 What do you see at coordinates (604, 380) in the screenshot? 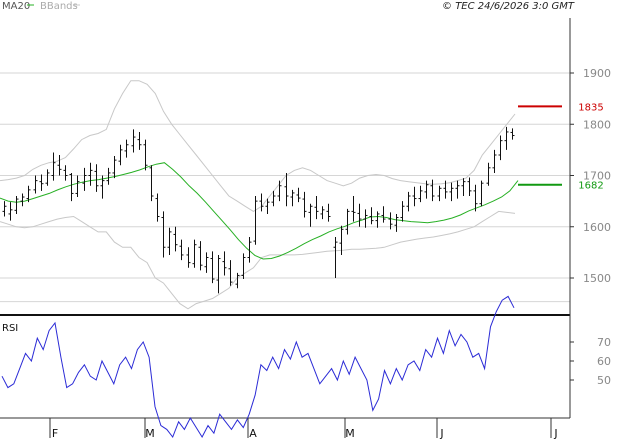
I see `rsi-tick-label: 50` at bounding box center [604, 380].